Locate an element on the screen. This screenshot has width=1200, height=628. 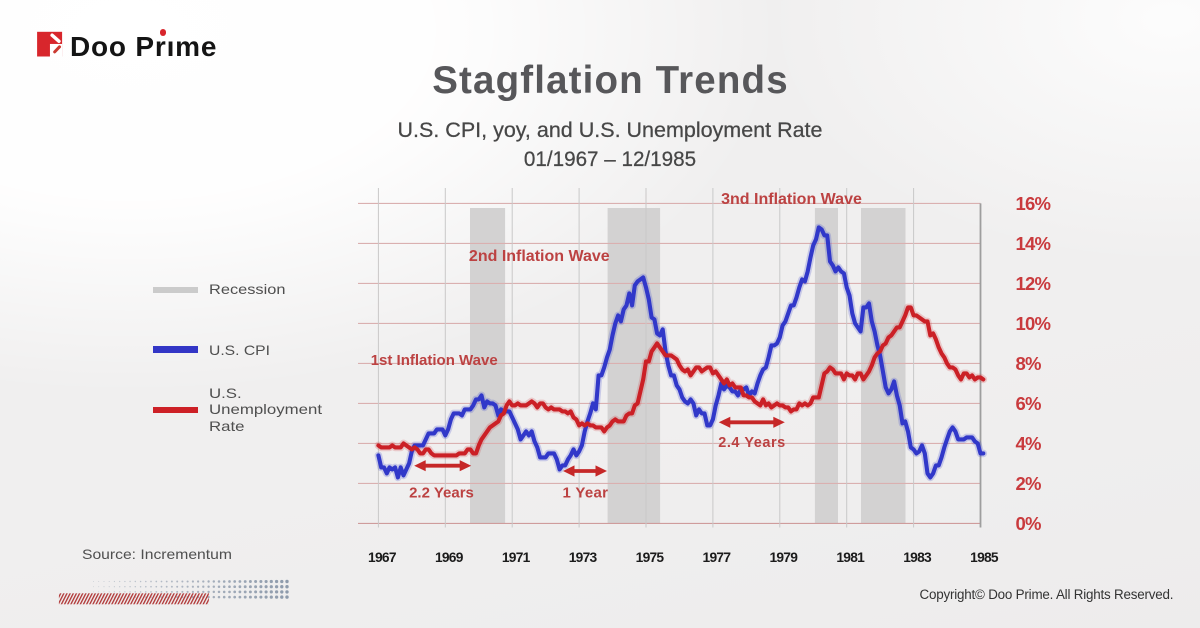
svg-text: 14% is located at coordinates (1033, 243).